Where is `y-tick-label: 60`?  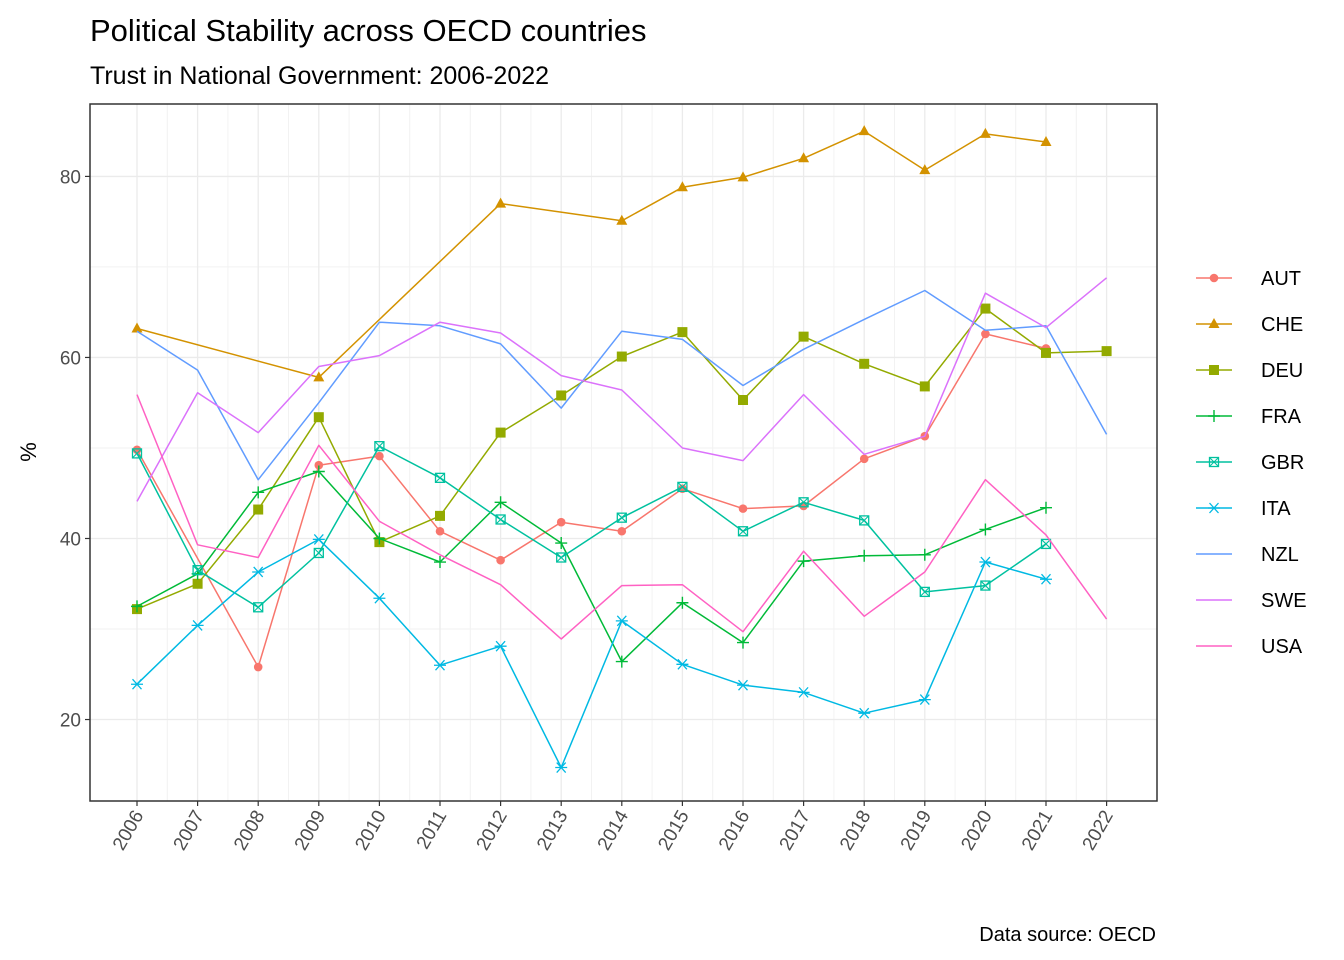
y-tick-label: 60 is located at coordinates (70, 358).